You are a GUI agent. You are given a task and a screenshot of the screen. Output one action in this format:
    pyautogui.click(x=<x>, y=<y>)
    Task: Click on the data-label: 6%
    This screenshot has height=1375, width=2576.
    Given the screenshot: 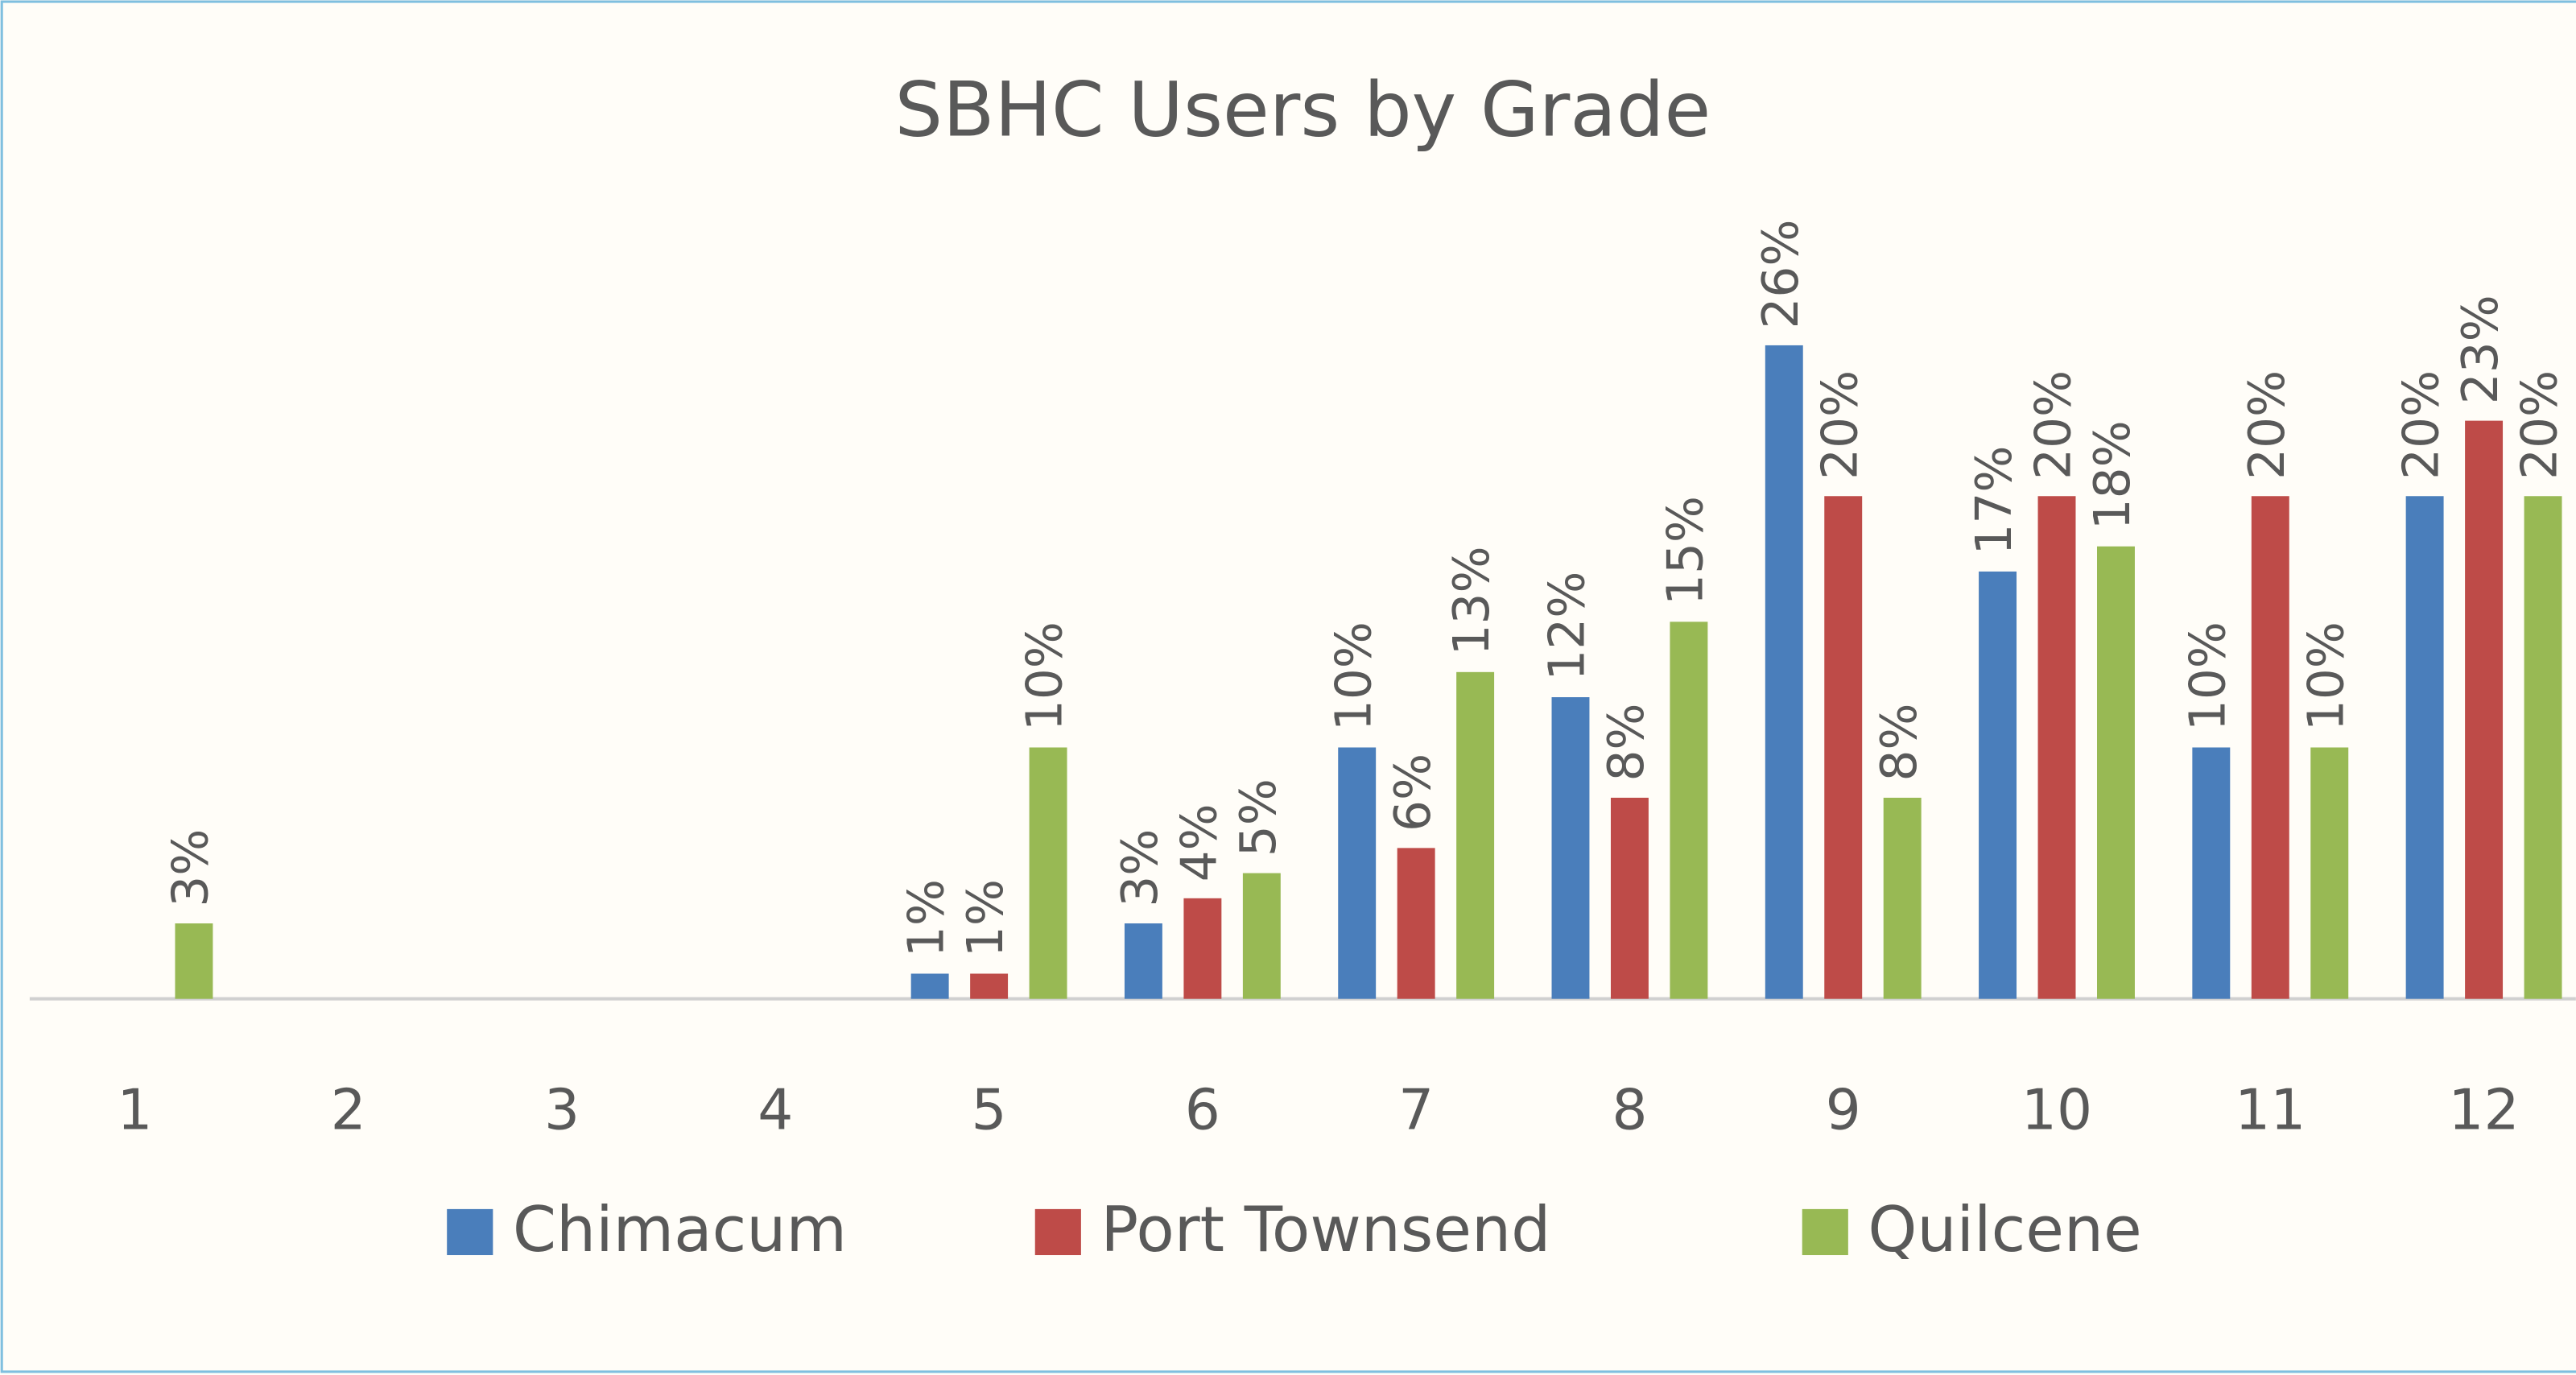 What is the action you would take?
    pyautogui.click(x=1413, y=793)
    